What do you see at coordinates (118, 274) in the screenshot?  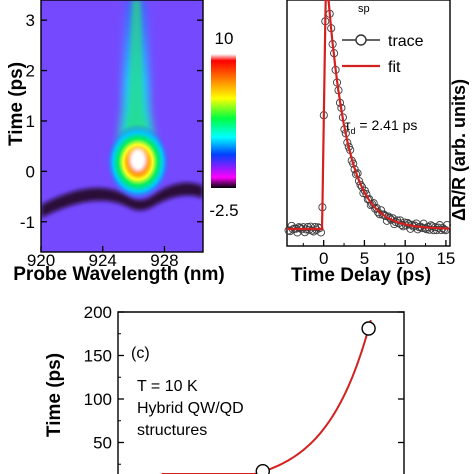 I see `heatmap-xlabel: Probe Wavelength (nm)` at bounding box center [118, 274].